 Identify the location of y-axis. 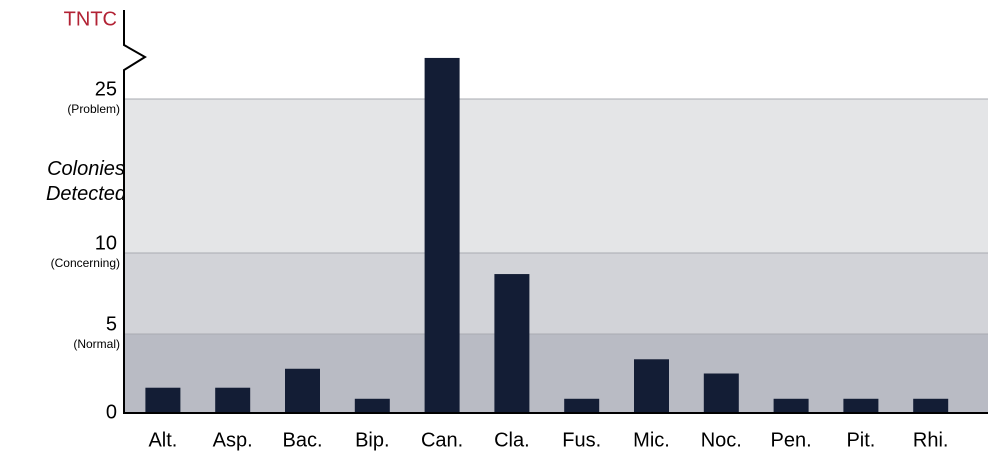
(135, 212).